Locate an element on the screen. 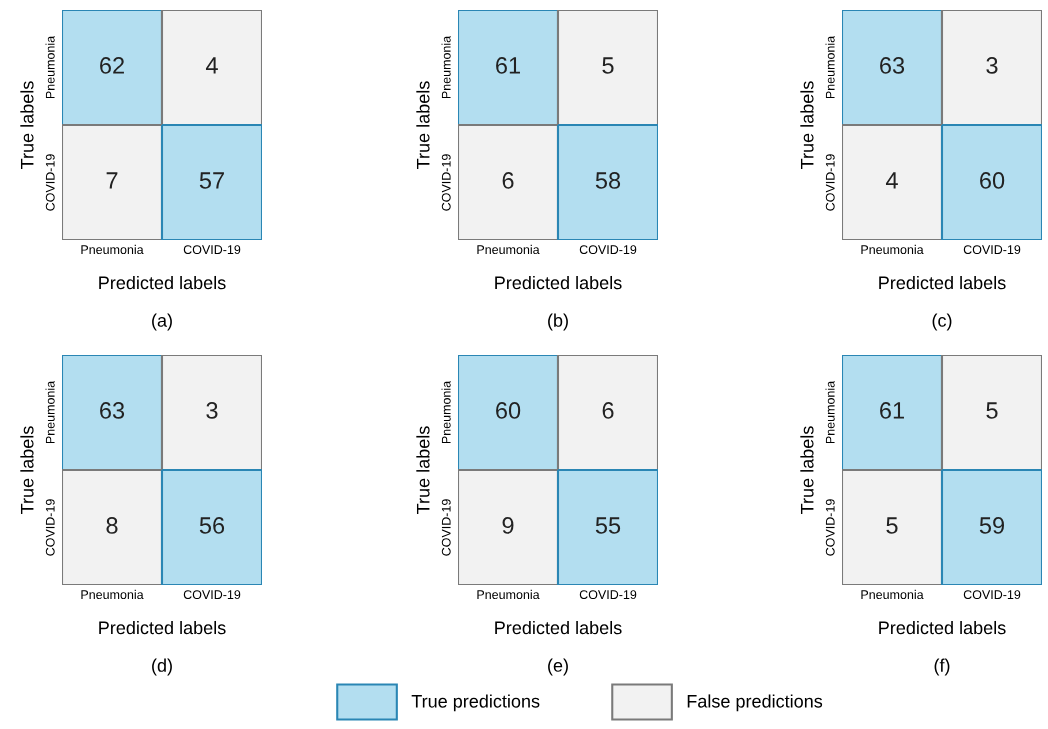 Image resolution: width=1048 pixels, height=729 pixels. data-label: 56 is located at coordinates (212, 525).